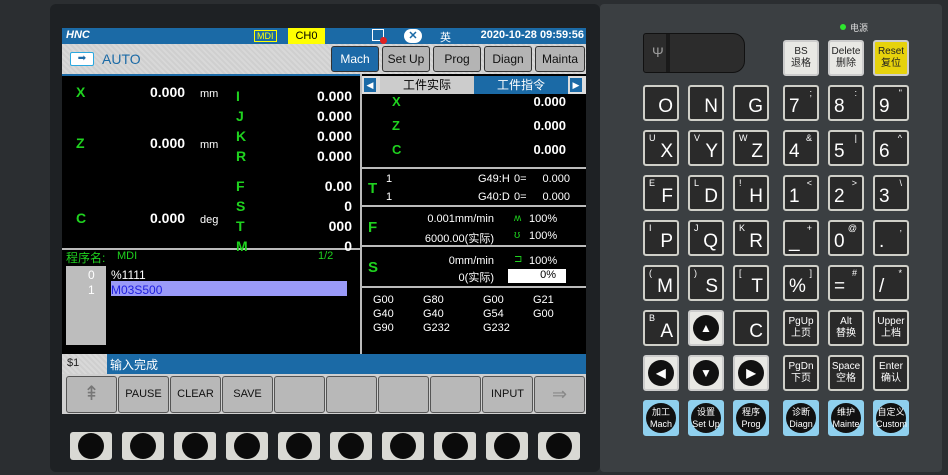 This screenshot has height=475, width=948. Describe the element at coordinates (457, 59) in the screenshot. I see `tab-prog: Prog` at that location.